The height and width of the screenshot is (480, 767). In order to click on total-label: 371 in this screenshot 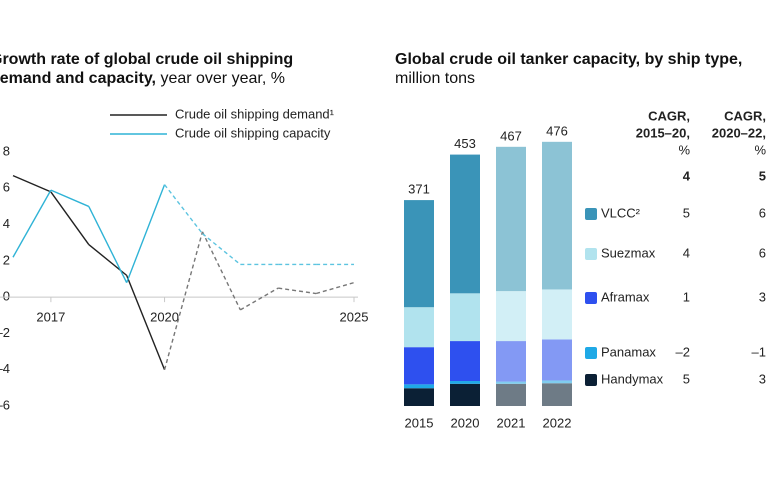, I will do `click(419, 189)`.